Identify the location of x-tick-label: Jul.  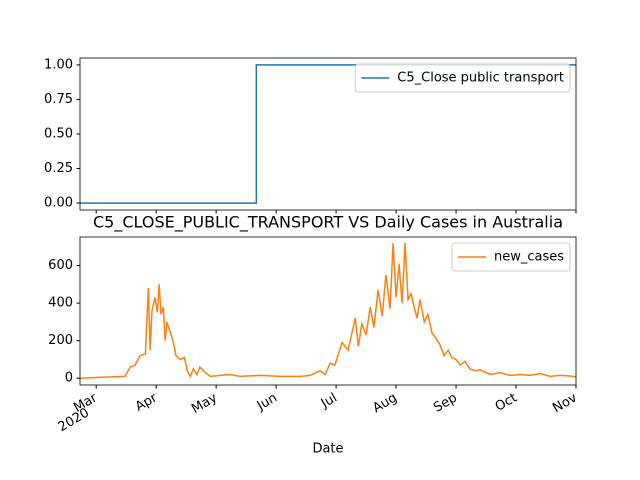
(329, 401).